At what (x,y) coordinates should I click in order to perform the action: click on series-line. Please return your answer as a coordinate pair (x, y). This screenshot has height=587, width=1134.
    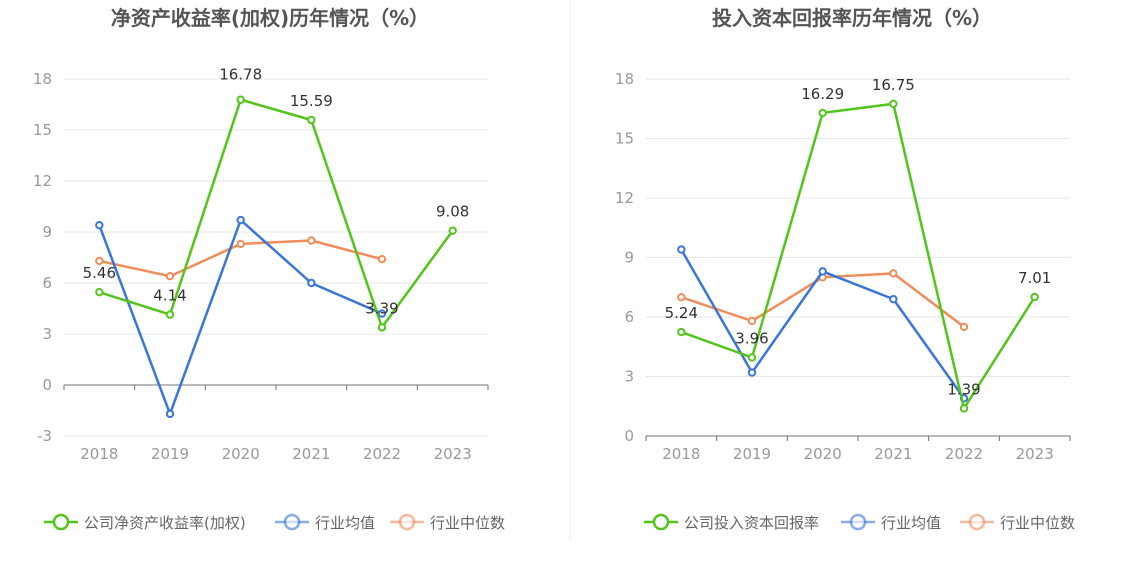
    Looking at the image, I should click on (276, 213).